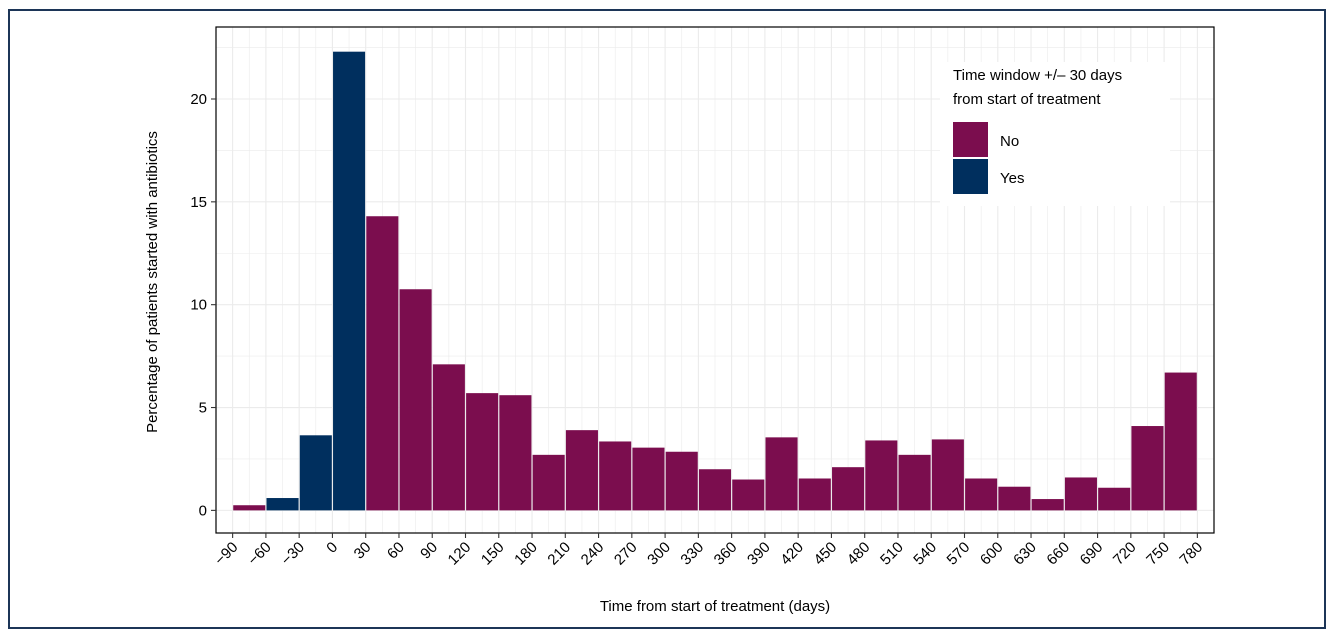  What do you see at coordinates (792, 554) in the screenshot?
I see `x-tick-label: 420` at bounding box center [792, 554].